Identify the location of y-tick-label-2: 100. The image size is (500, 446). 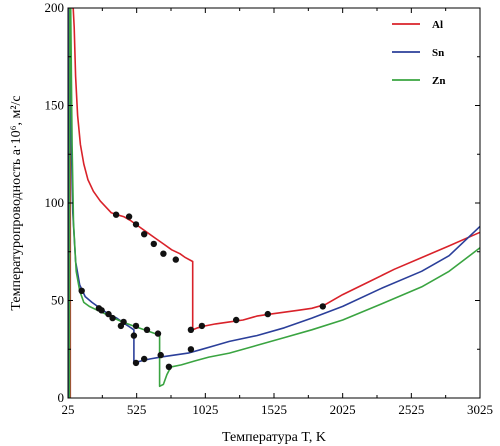
(55, 202).